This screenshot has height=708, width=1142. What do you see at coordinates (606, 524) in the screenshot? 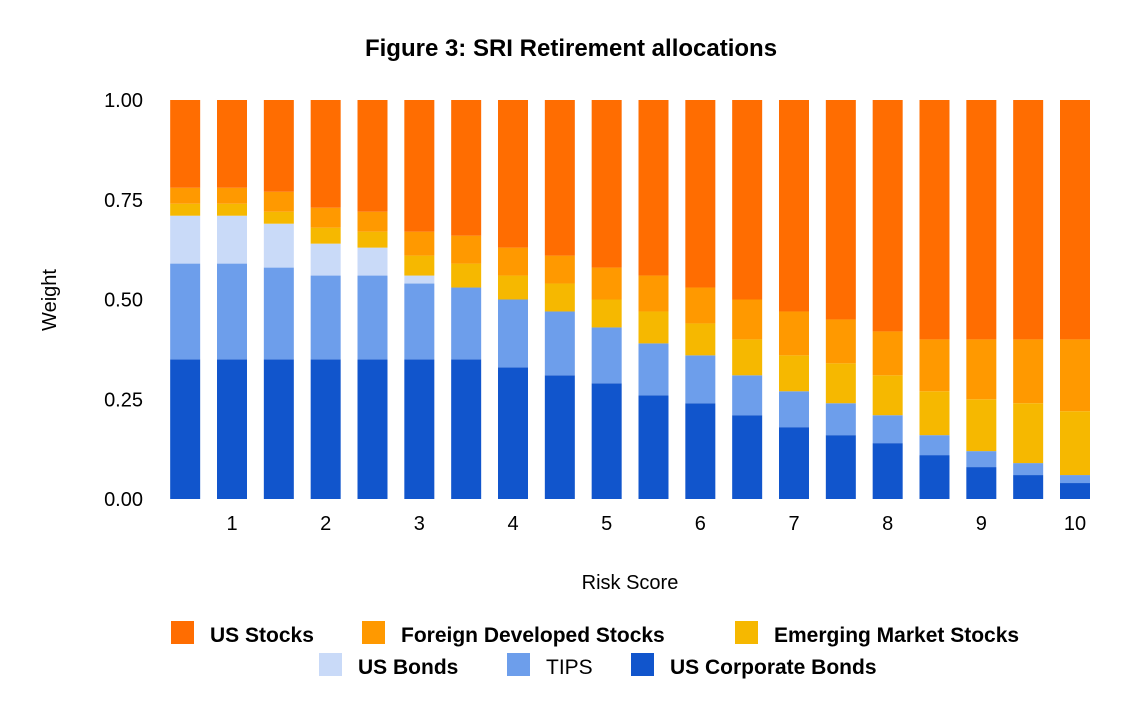
I see `x-tick-label: 5` at bounding box center [606, 524].